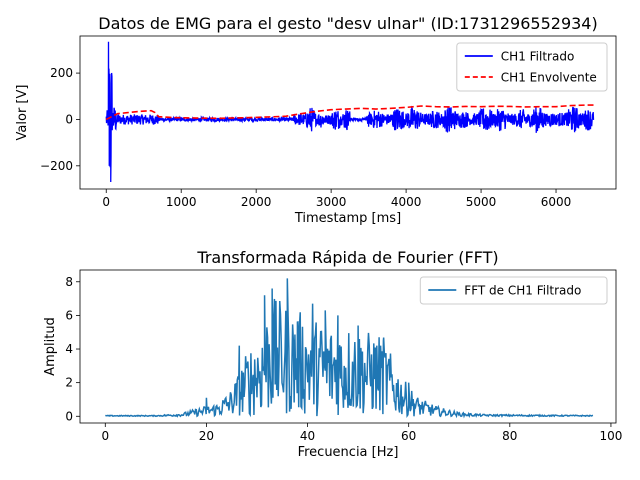 The width and height of the screenshot is (640, 480). I want to click on y-tick-label: 2, so click(69, 383).